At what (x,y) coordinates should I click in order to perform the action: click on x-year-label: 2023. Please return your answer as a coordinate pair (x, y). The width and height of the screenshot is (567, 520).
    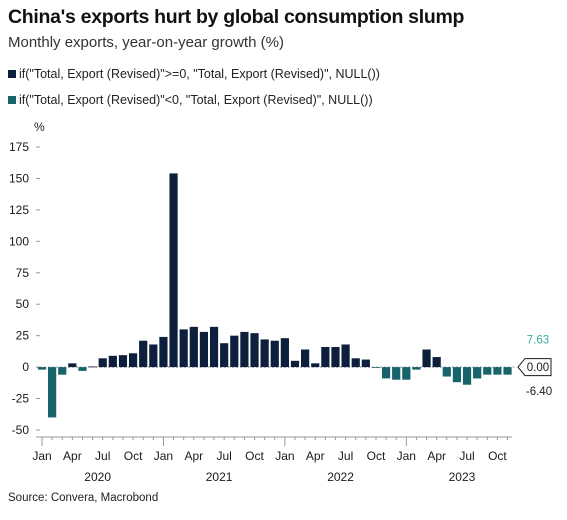
    Looking at the image, I should click on (462, 477).